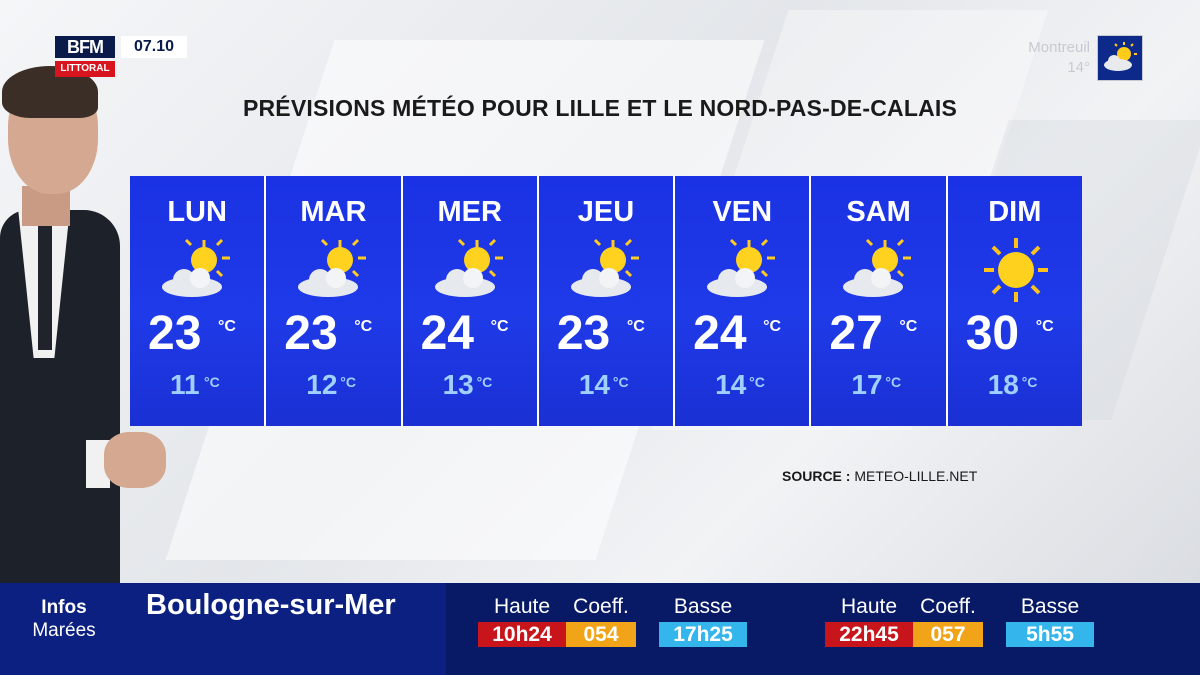 This screenshot has width=1200, height=675. Describe the element at coordinates (1078, 67) in the screenshot. I see `local-weather-temp: 14°` at that location.